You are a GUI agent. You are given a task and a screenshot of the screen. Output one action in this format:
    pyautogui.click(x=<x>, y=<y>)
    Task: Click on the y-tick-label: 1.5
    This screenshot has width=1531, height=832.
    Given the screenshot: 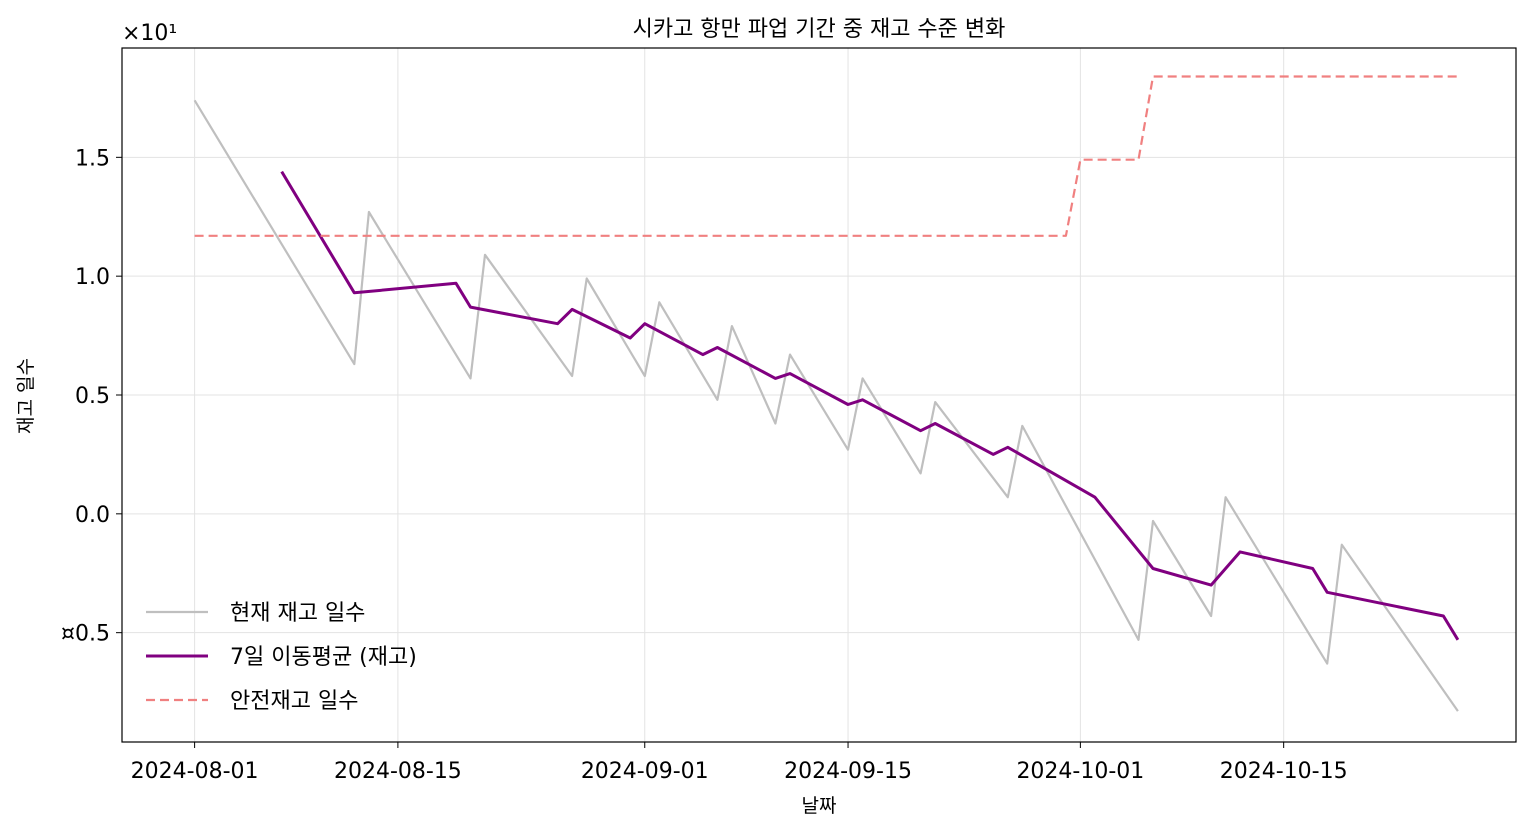 What is the action you would take?
    pyautogui.click(x=92, y=158)
    